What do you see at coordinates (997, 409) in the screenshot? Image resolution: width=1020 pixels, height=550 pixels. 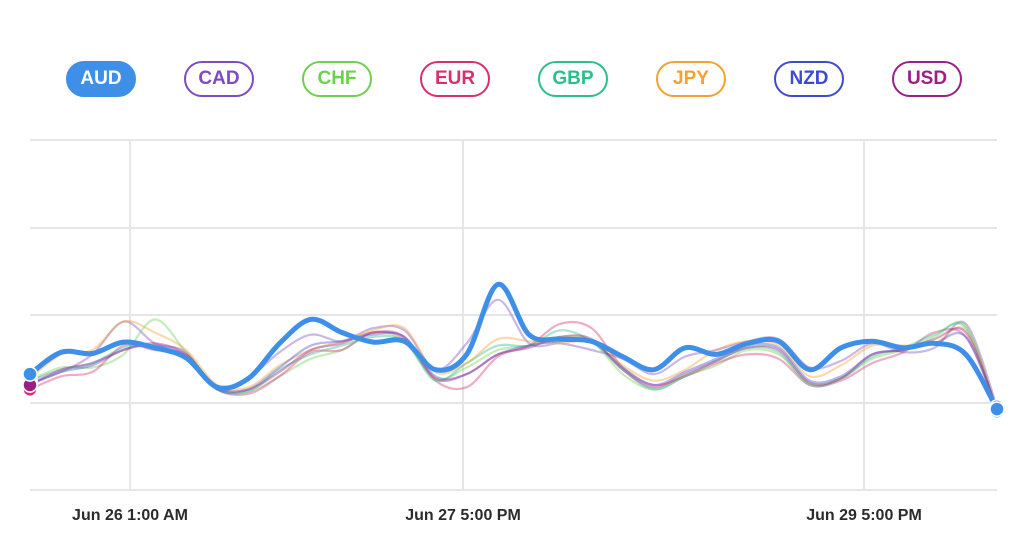 I see `series-dot-aud-end` at bounding box center [997, 409].